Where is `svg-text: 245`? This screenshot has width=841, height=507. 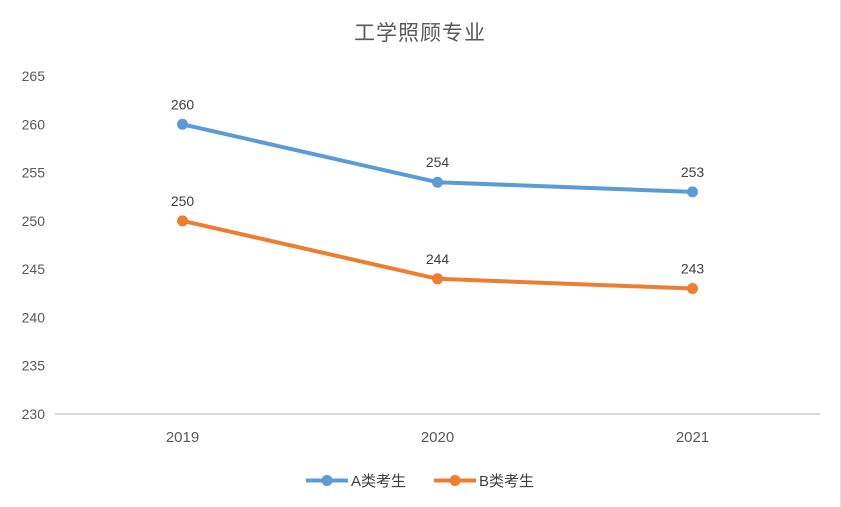 svg-text: 245 is located at coordinates (34, 269).